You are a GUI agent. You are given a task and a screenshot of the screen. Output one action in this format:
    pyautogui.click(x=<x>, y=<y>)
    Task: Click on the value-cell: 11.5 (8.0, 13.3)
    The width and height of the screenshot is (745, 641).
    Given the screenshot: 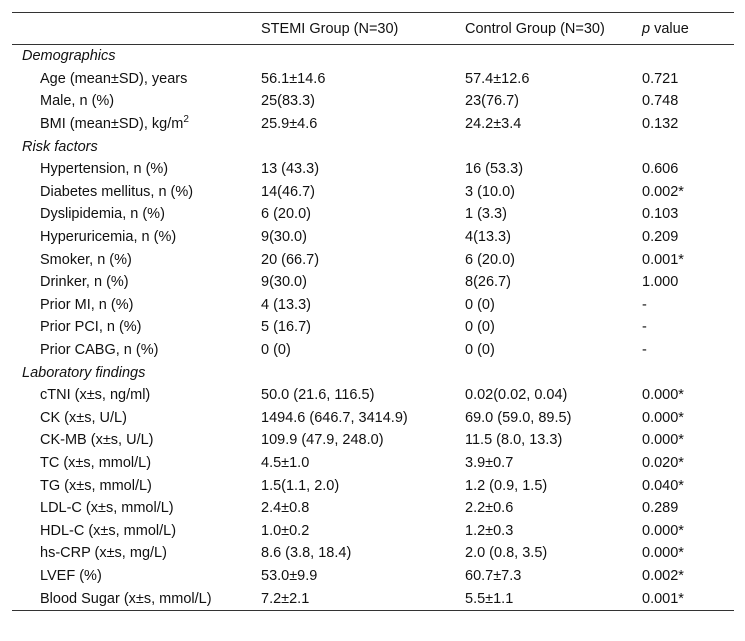 What is the action you would take?
    pyautogui.click(x=514, y=440)
    